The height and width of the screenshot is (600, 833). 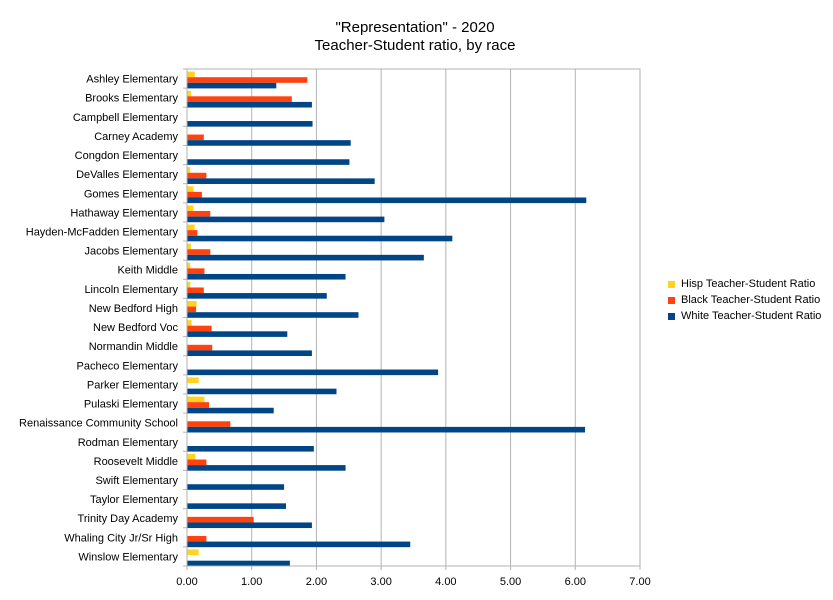 What do you see at coordinates (127, 175) in the screenshot?
I see `y-tick-label: DeValles Elementary` at bounding box center [127, 175].